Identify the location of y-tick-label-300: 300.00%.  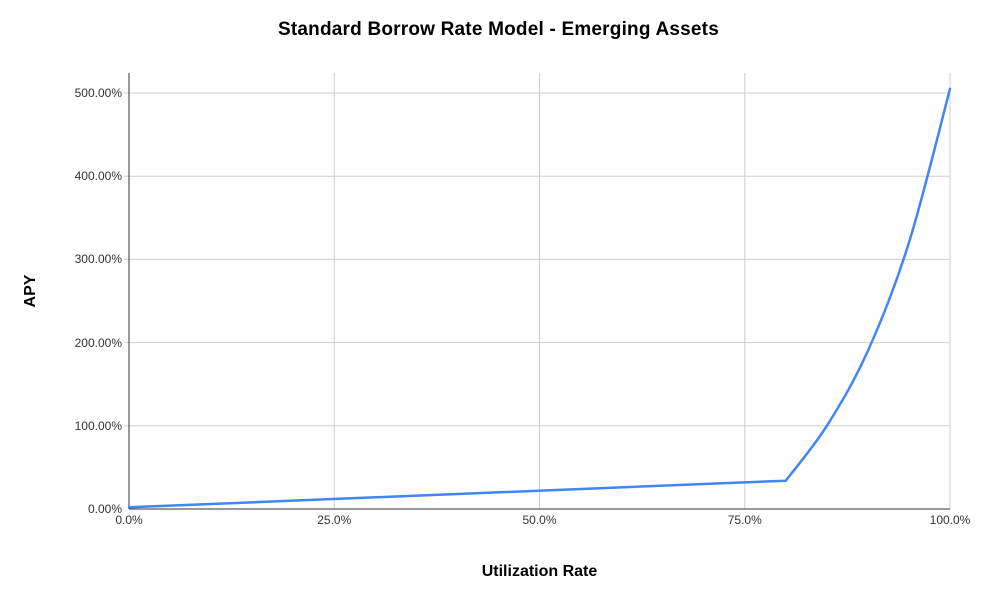
(98, 259).